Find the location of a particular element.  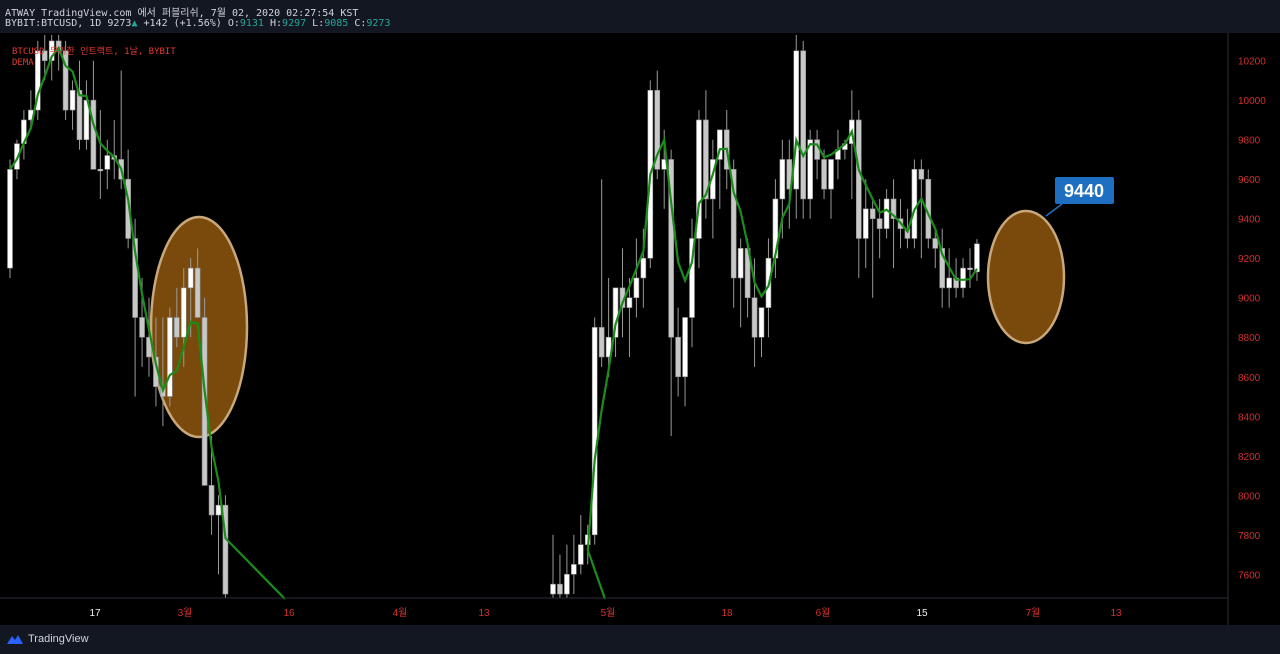

y-tick-label: 9400 is located at coordinates (1249, 220).